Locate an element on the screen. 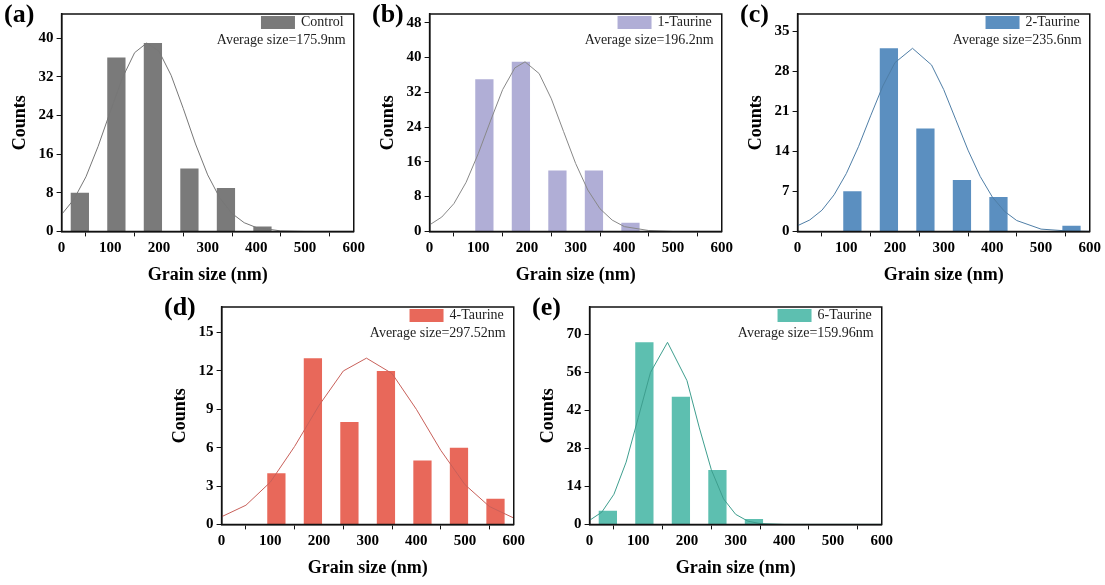  legend-label: 2-Taurine is located at coordinates (1052, 21).